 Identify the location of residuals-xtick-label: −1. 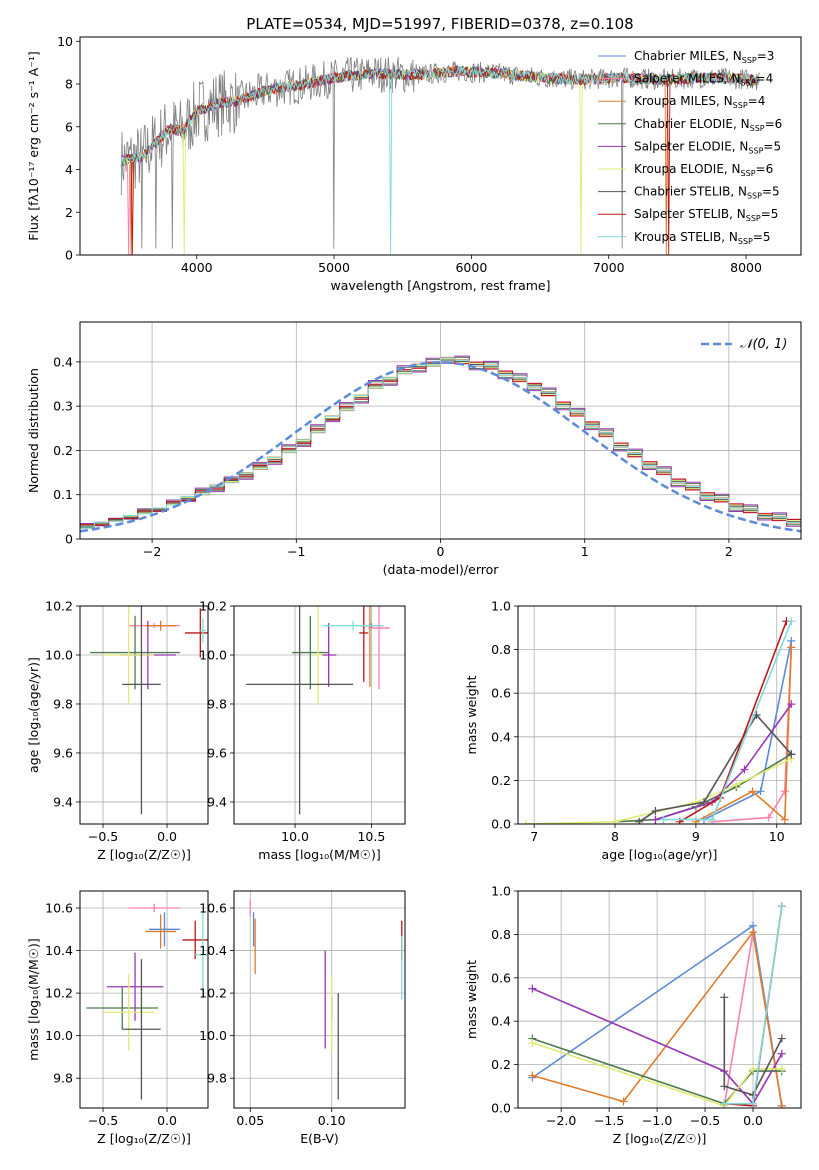
(296, 551).